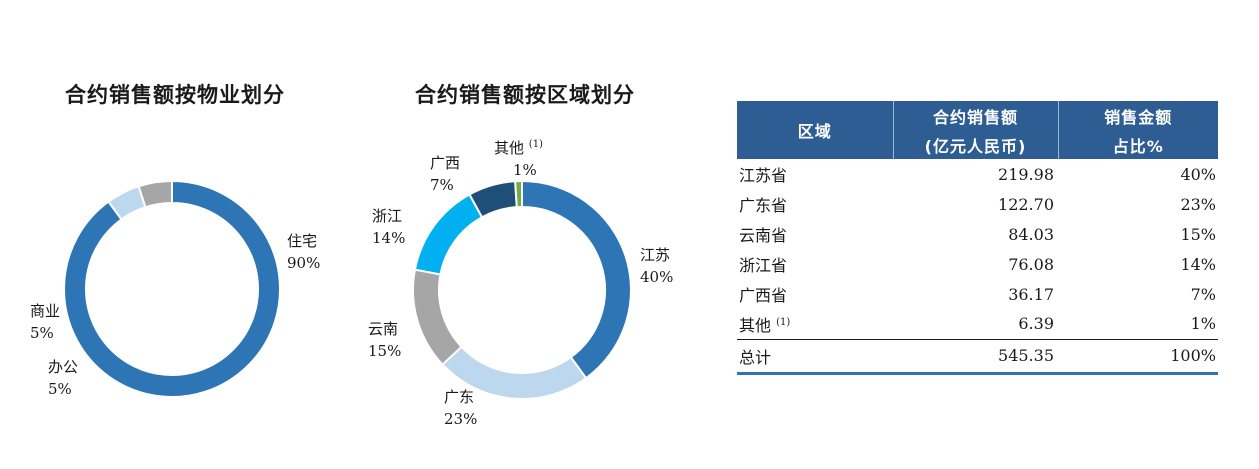 This screenshot has height=469, width=1259. What do you see at coordinates (1198, 204) in the screenshot?
I see `cell-share: 23%` at bounding box center [1198, 204].